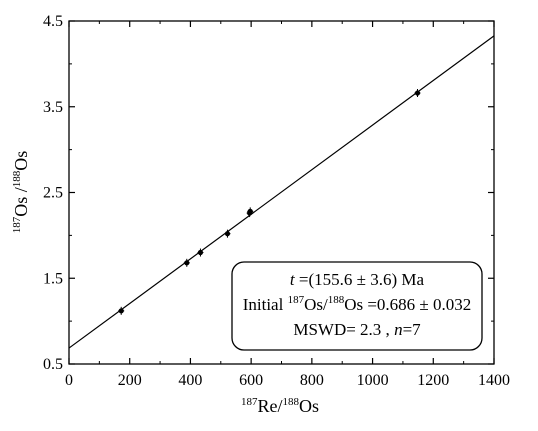  Describe the element at coordinates (433, 380) in the screenshot. I see `x-tick-label: 1200` at that location.